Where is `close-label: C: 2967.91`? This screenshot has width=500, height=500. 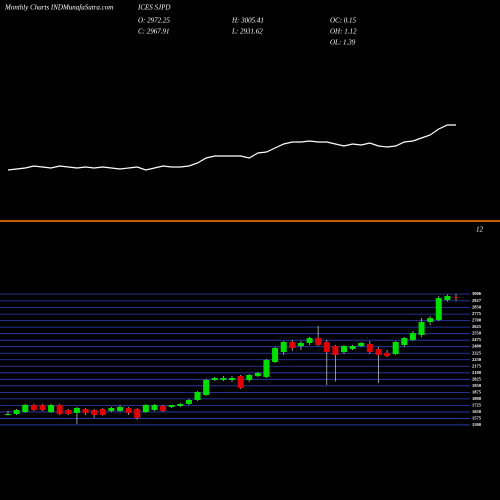 close-label: C: 2967.91 is located at coordinates (154, 32).